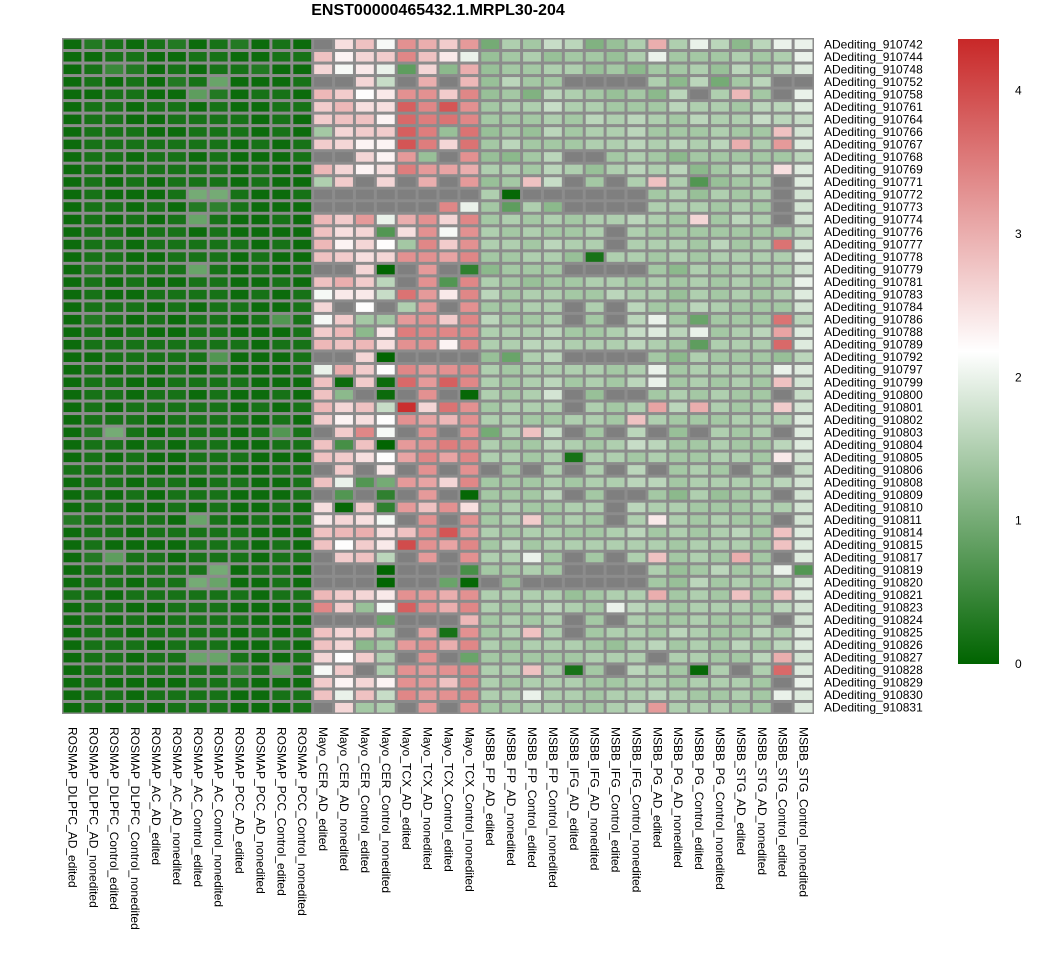 The height and width of the screenshot is (966, 1059). I want to click on row-label: ADediting_910742, so click(873, 44).